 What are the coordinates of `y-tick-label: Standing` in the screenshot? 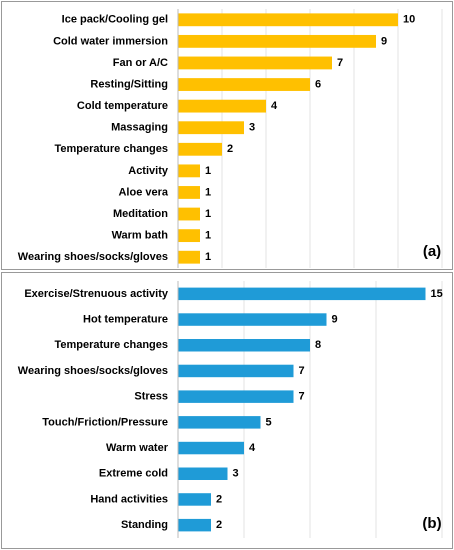 It's located at (144, 525).